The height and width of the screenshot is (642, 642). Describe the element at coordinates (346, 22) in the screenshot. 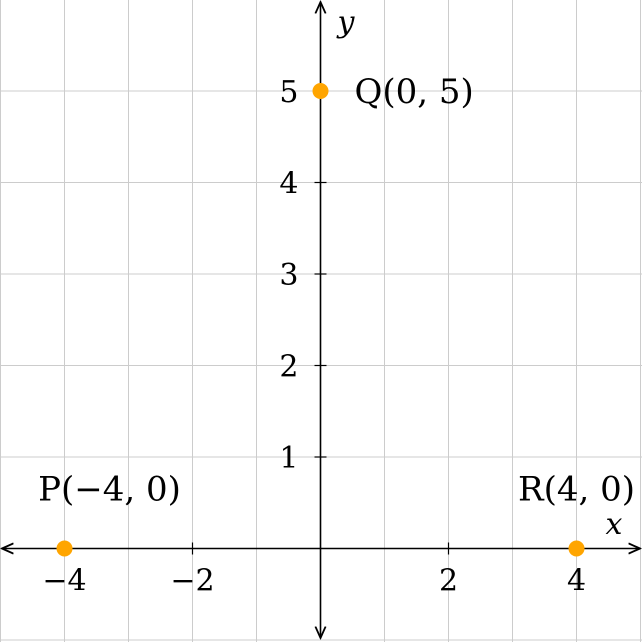

I see `y-axis-label: y` at that location.